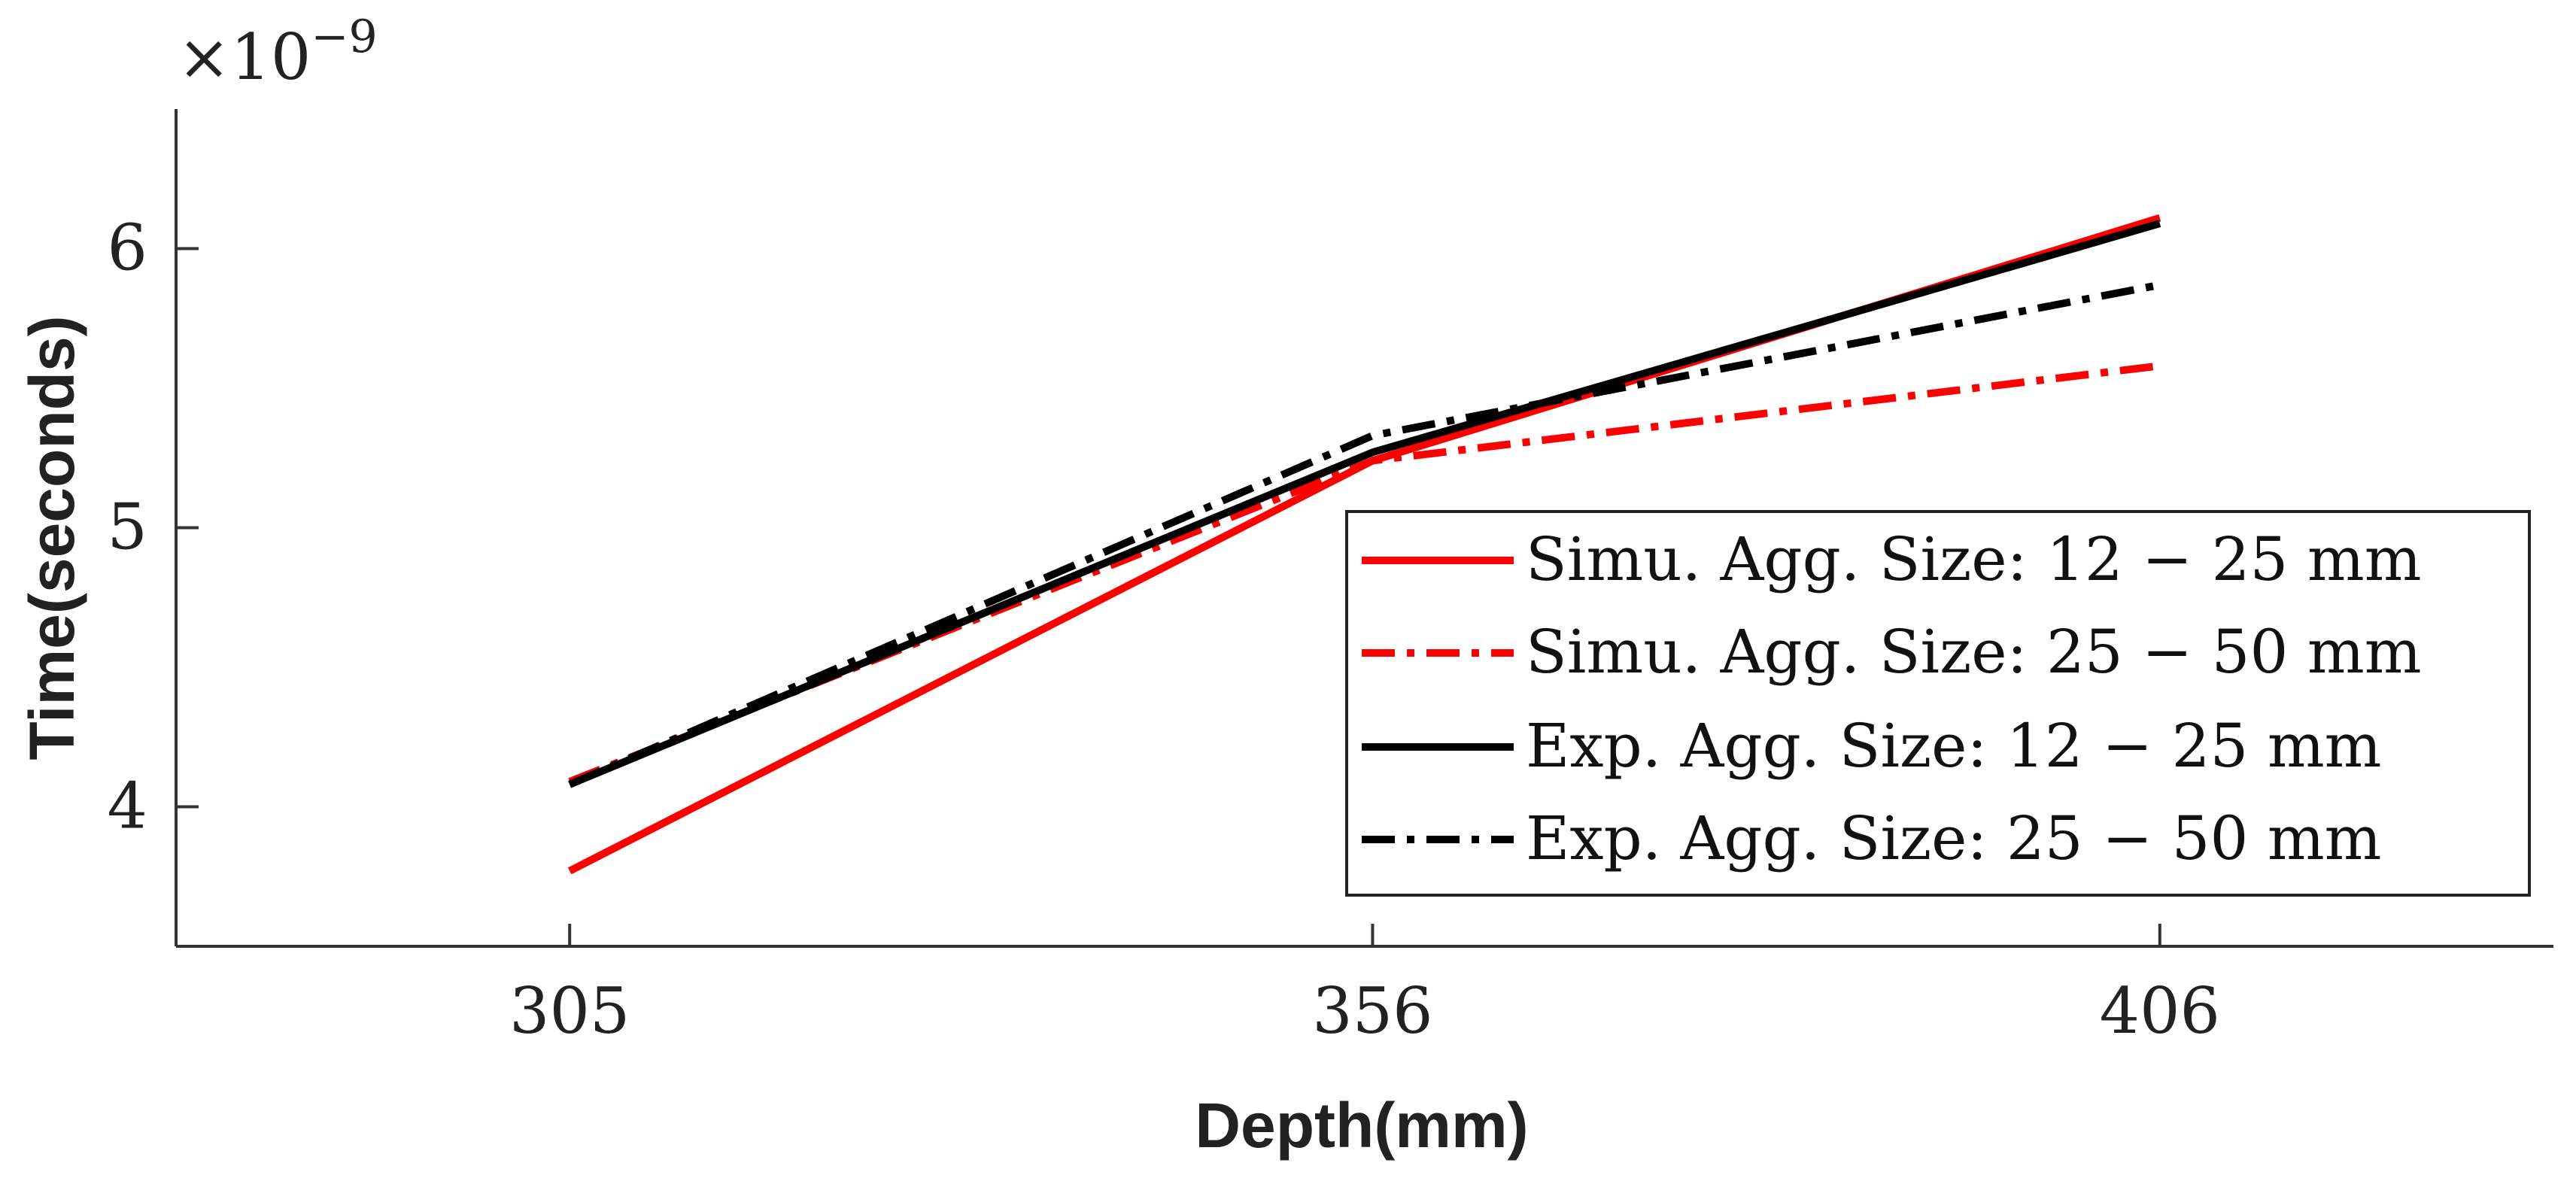 The height and width of the screenshot is (1181, 2576). I want to click on legend-label-4: Exp. Agg. Size: 25 − 50 mm, so click(1954, 838).